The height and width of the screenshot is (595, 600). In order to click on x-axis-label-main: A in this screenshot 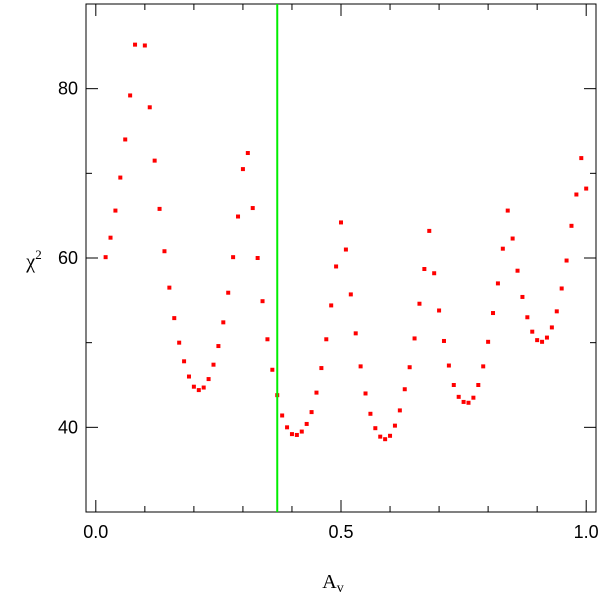, I will do `click(329, 582)`.